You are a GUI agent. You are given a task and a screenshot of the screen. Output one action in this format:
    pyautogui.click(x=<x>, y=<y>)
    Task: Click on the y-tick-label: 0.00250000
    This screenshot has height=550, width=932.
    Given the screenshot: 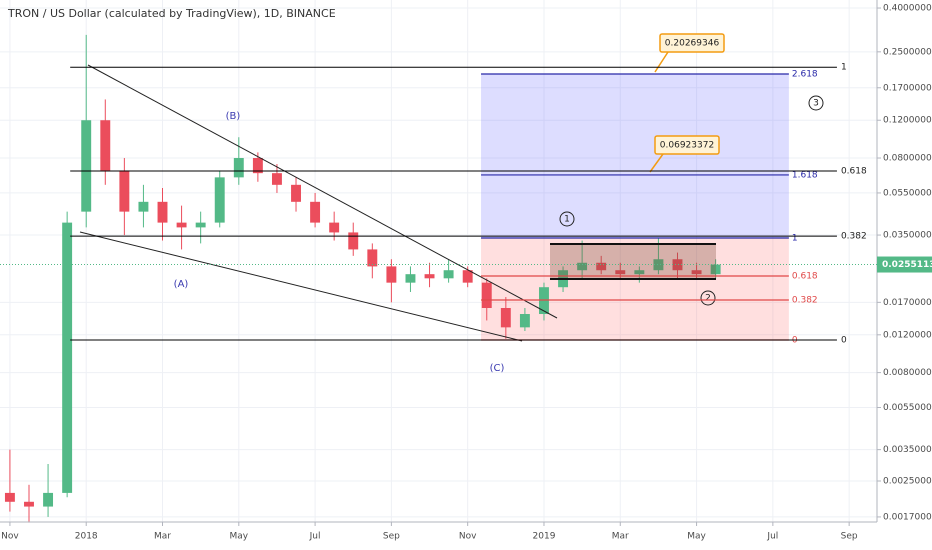 What is the action you would take?
    pyautogui.click(x=907, y=481)
    